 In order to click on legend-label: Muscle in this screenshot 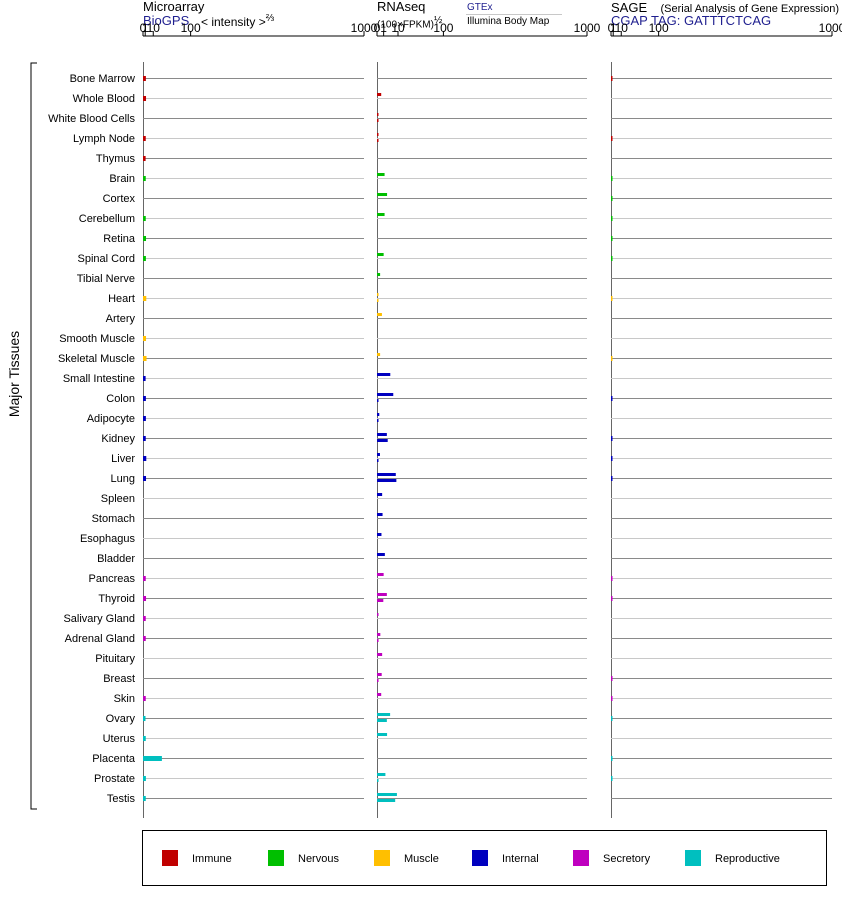, I will do `click(421, 859)`.